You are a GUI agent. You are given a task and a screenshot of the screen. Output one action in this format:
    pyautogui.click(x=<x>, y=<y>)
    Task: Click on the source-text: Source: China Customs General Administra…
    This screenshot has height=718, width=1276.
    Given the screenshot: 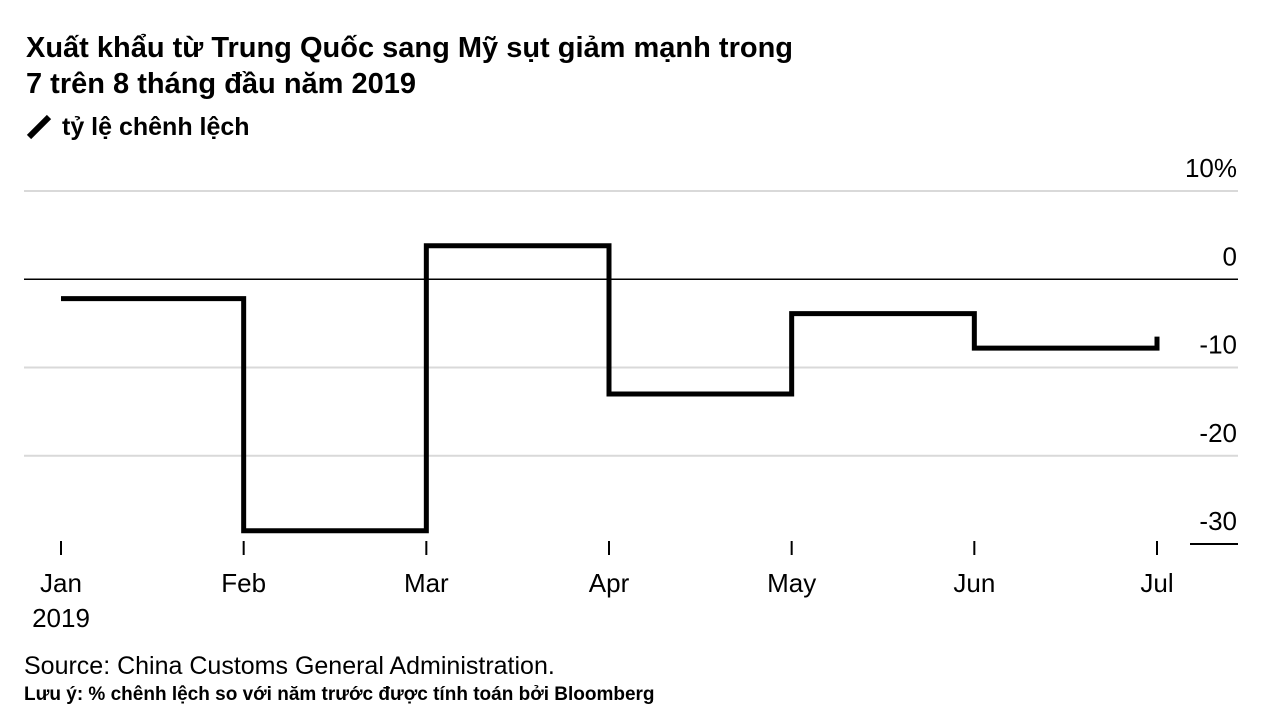 What is the action you would take?
    pyautogui.click(x=289, y=666)
    